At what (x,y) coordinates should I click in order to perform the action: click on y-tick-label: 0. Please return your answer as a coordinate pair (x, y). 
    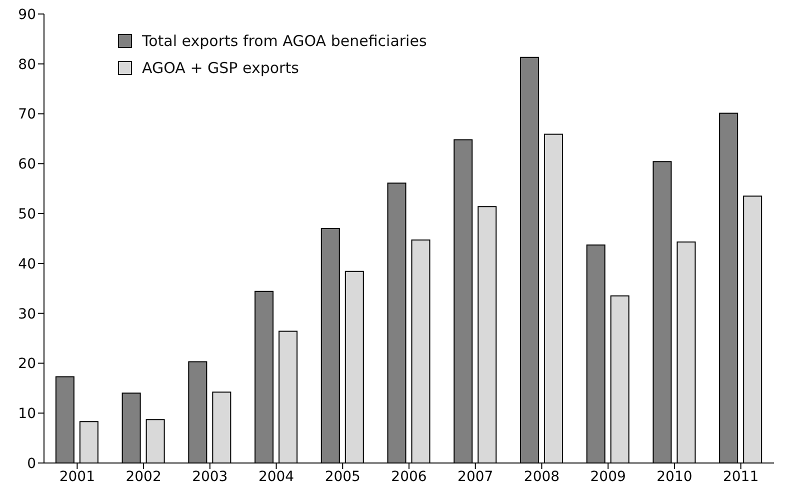
    Looking at the image, I should click on (31, 464).